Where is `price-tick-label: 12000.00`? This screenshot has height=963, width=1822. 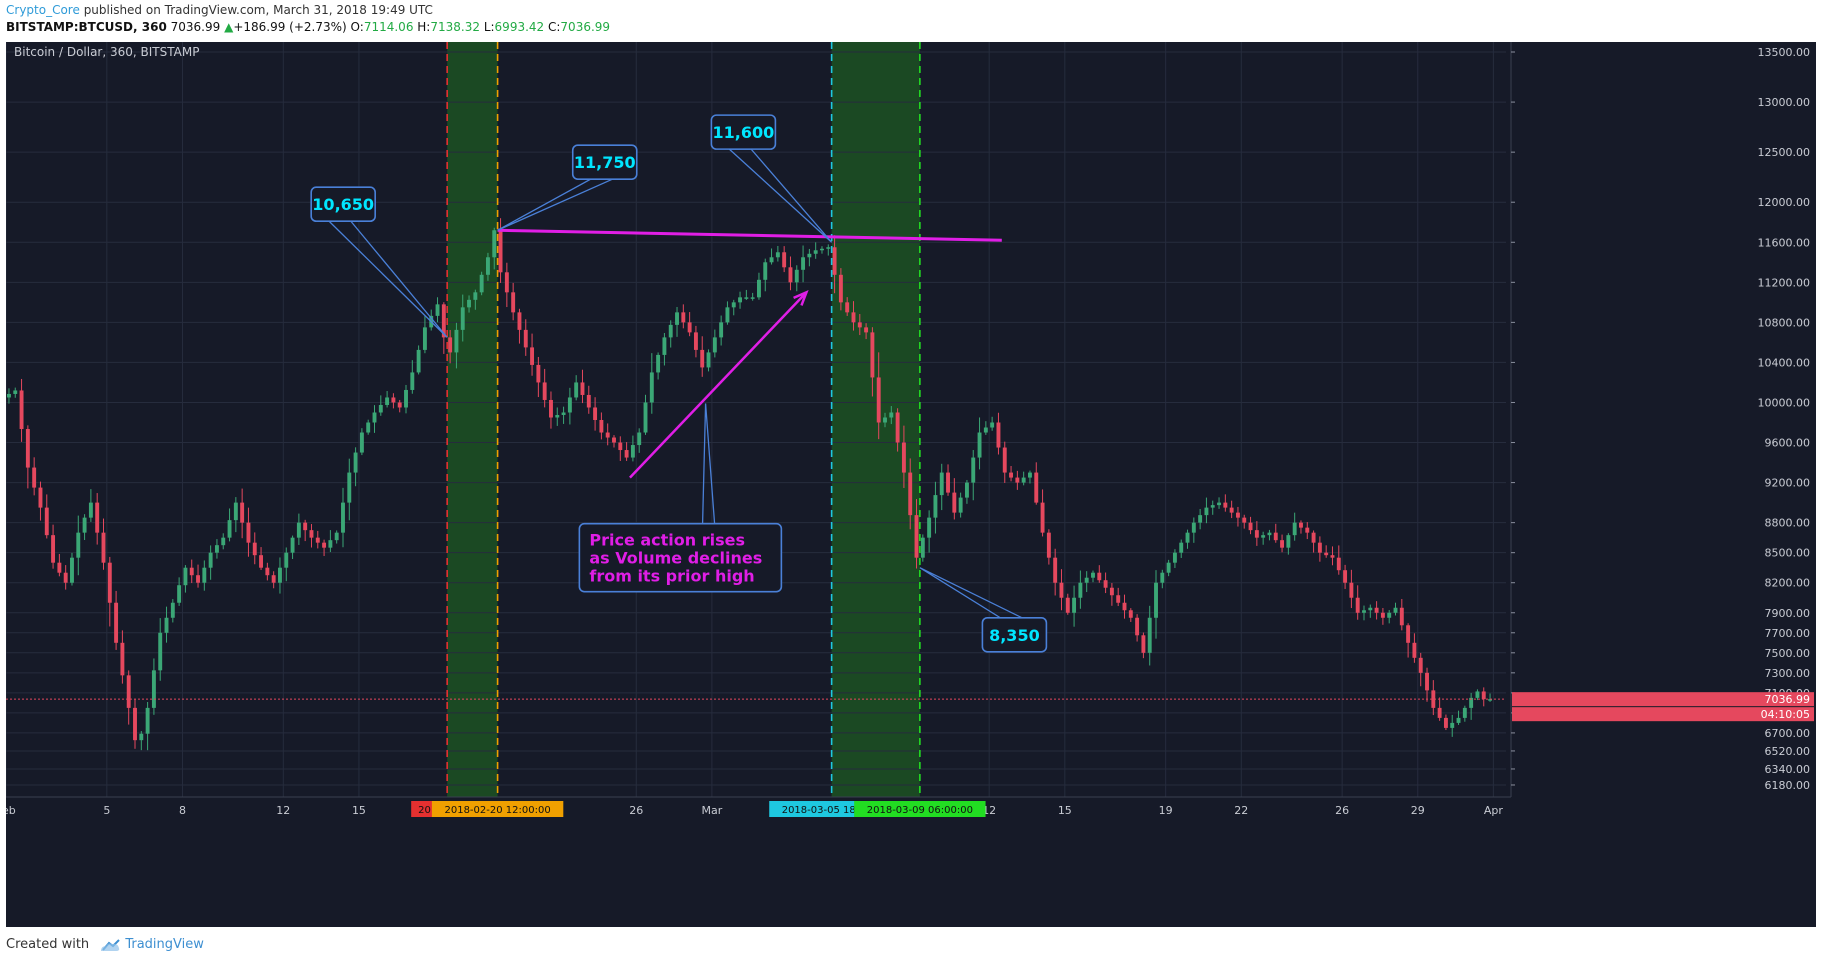 price-tick-label: 12000.00 is located at coordinates (1784, 202).